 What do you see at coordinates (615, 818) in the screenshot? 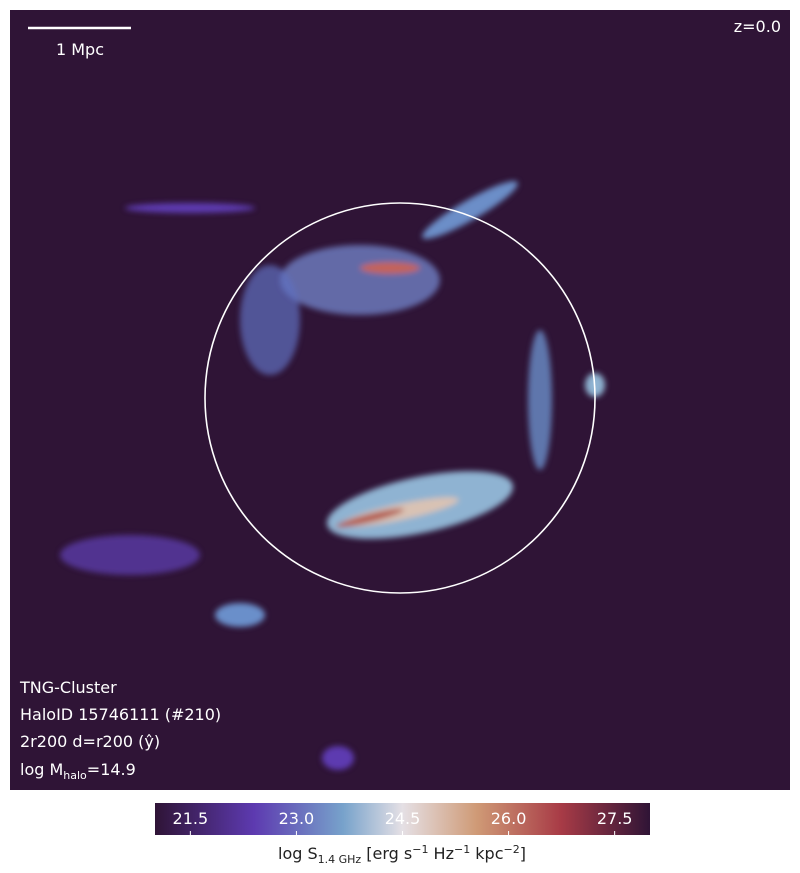
I see `colorbar-tick-label: 27.5` at bounding box center [615, 818].